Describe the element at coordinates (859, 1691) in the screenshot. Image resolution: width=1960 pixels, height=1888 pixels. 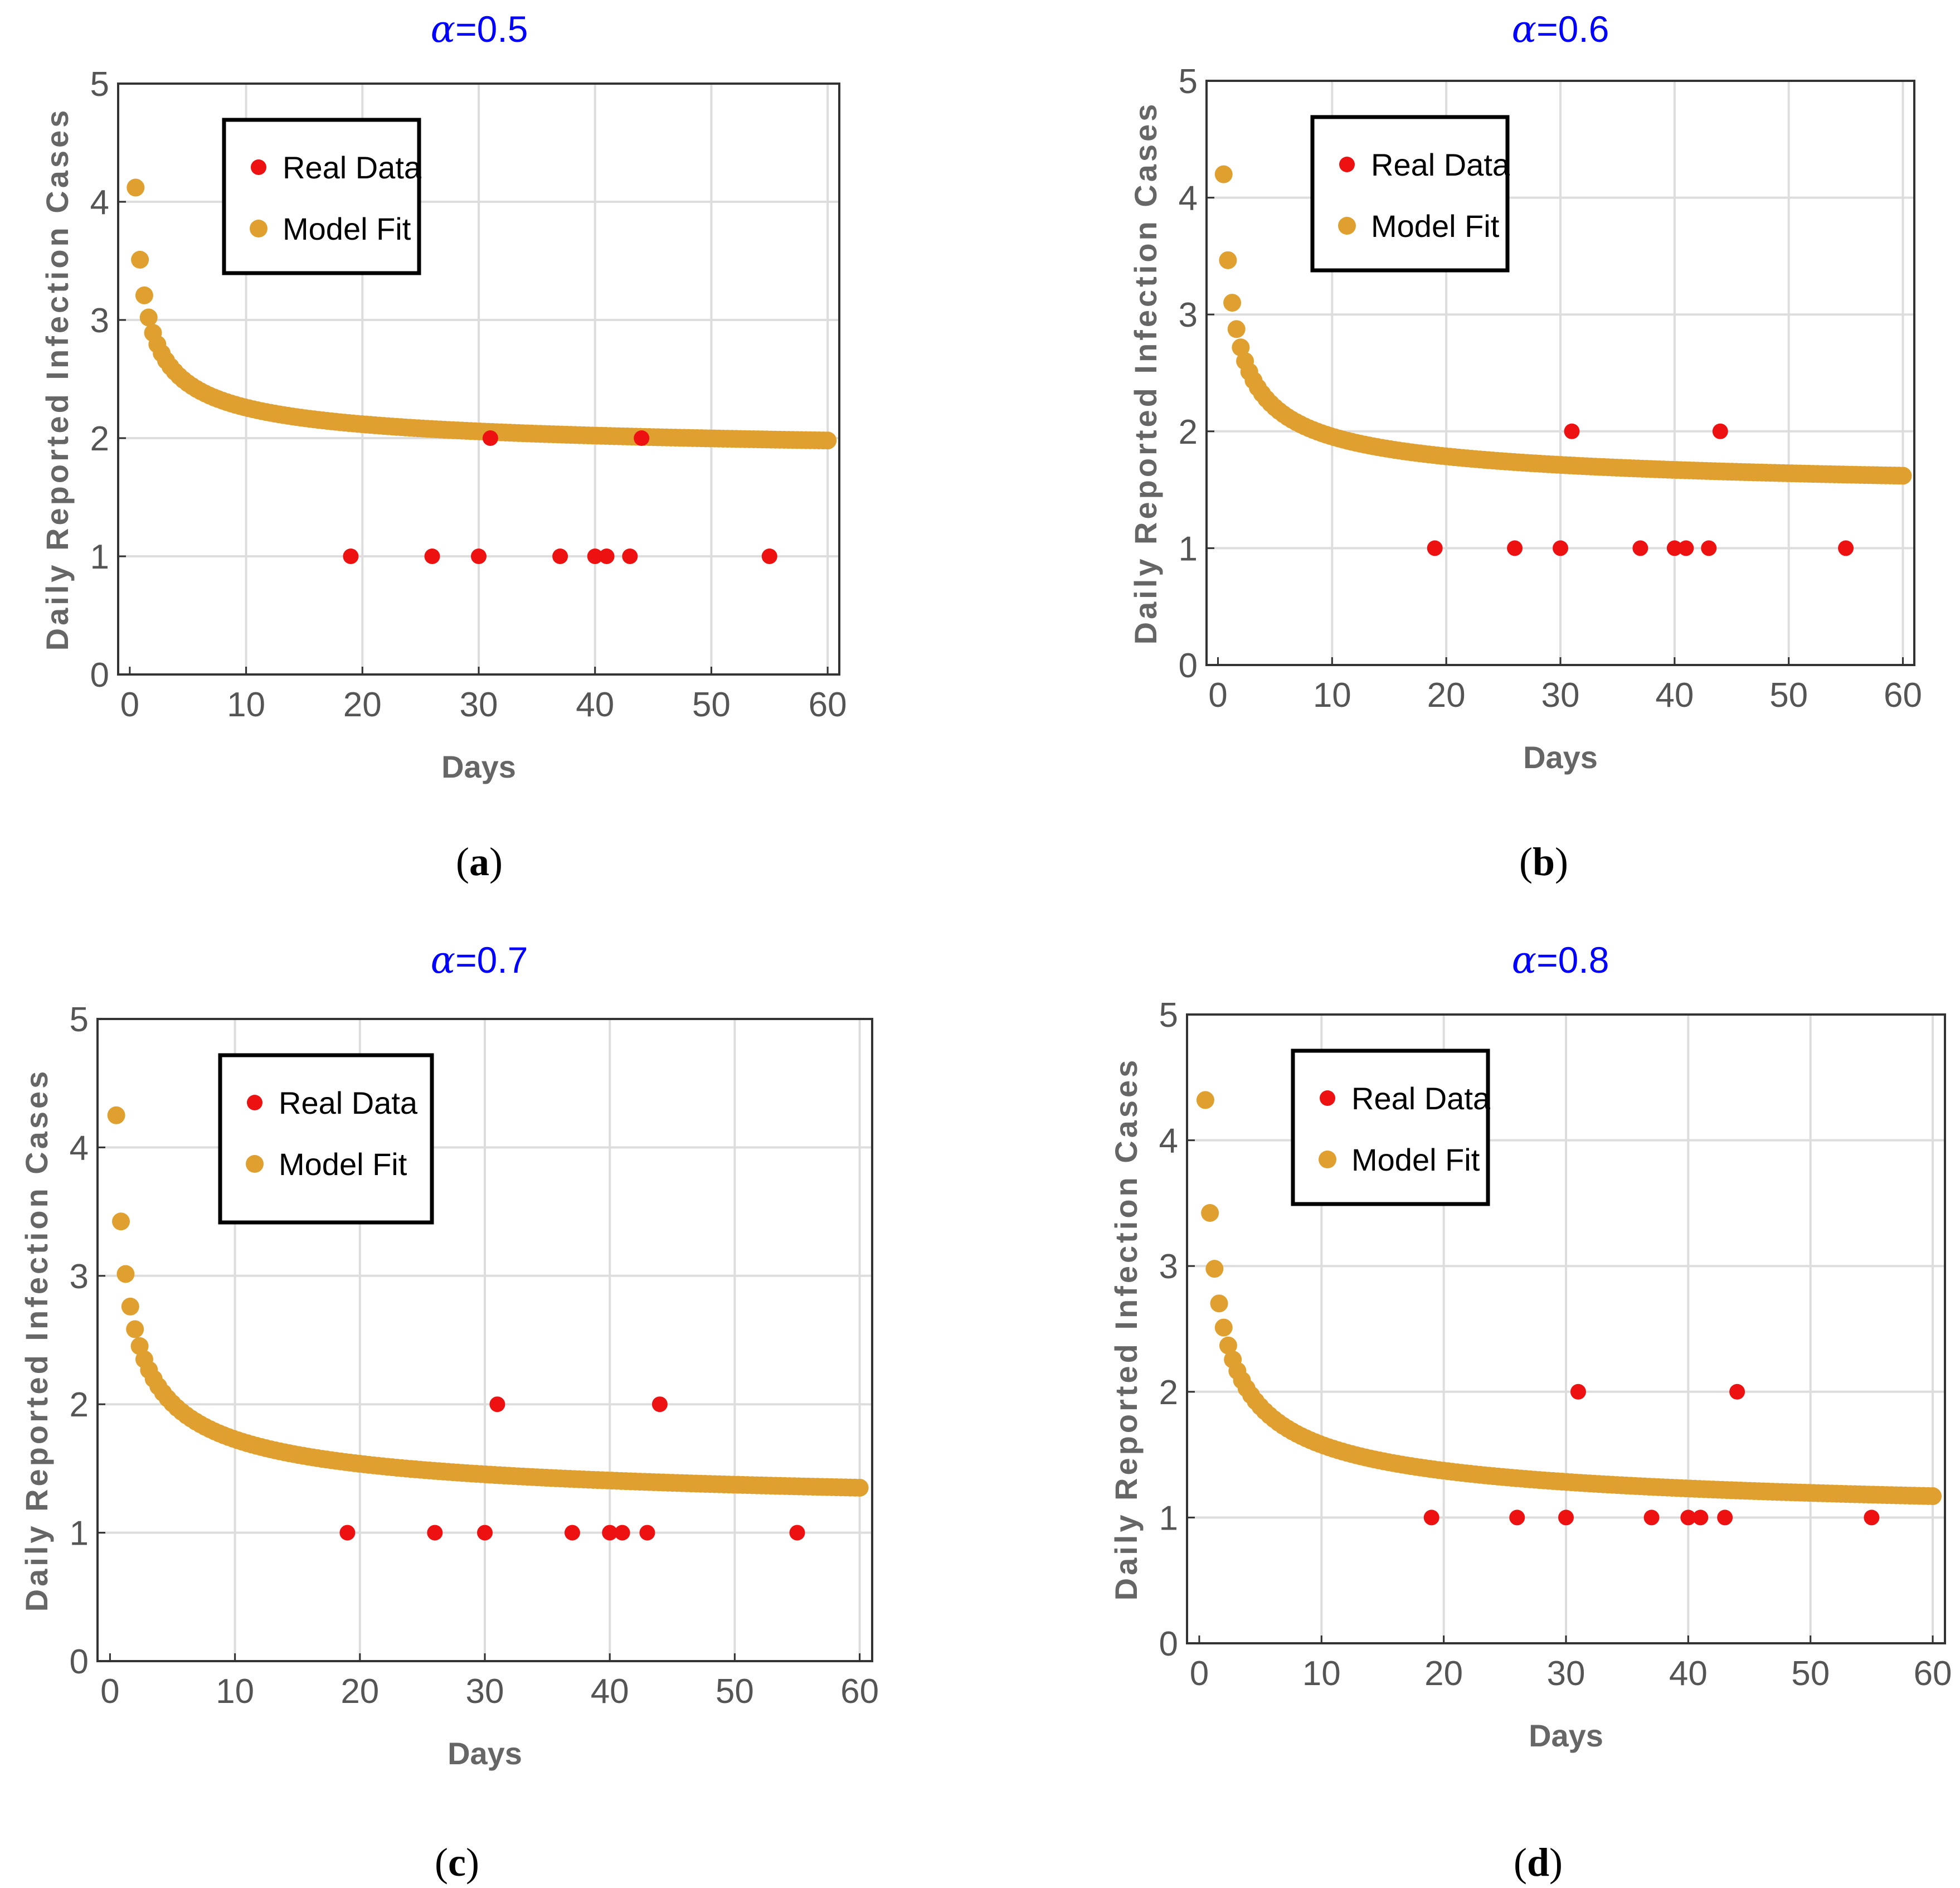
I see `x-tick-label: 60` at that location.